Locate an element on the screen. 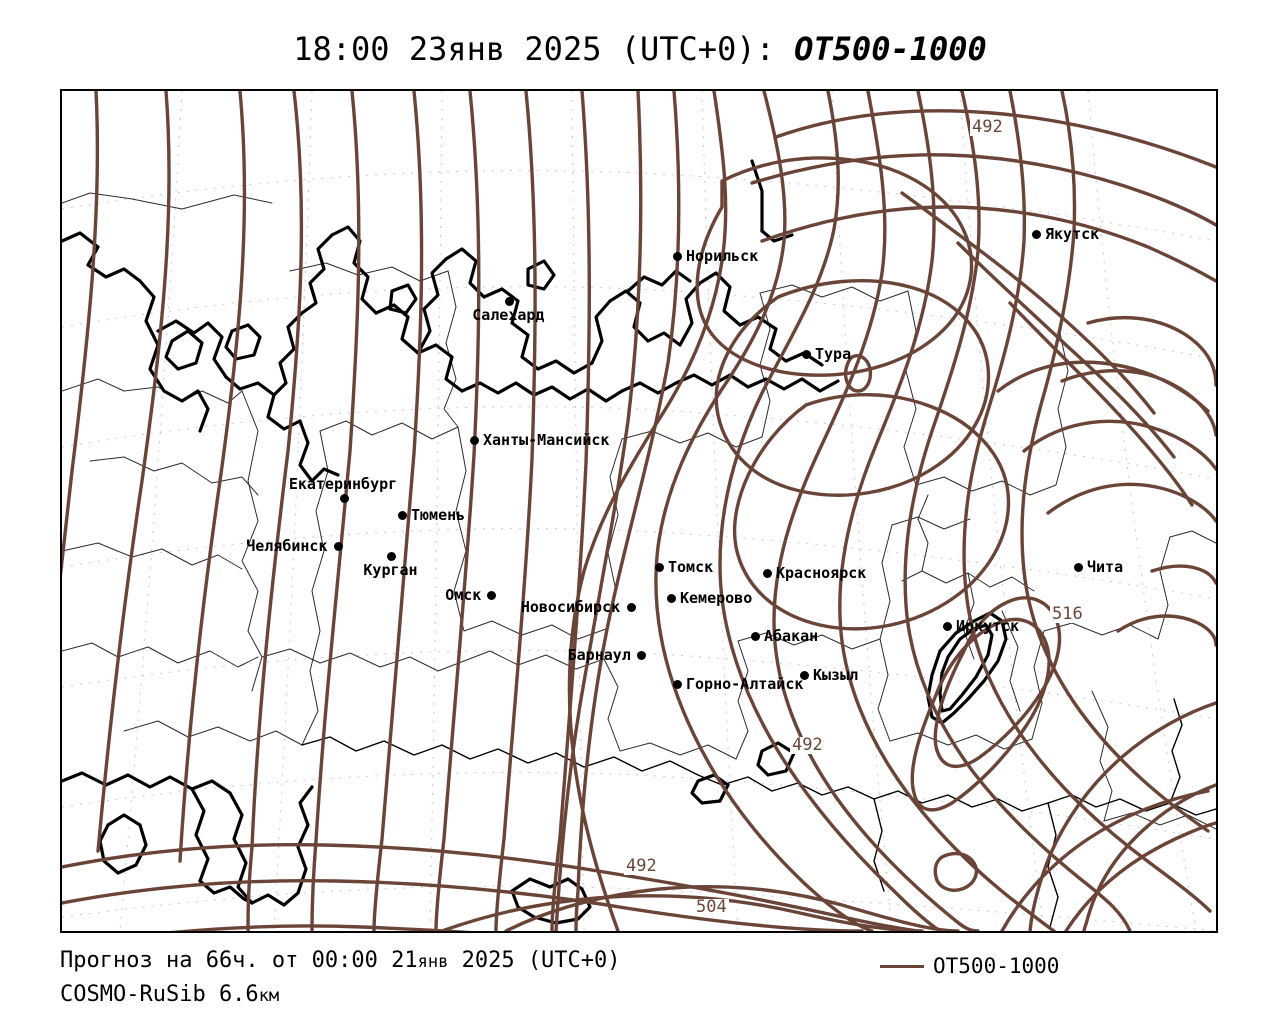 The width and height of the screenshot is (1280, 1024). legend-line-swatch is located at coordinates (902, 966).